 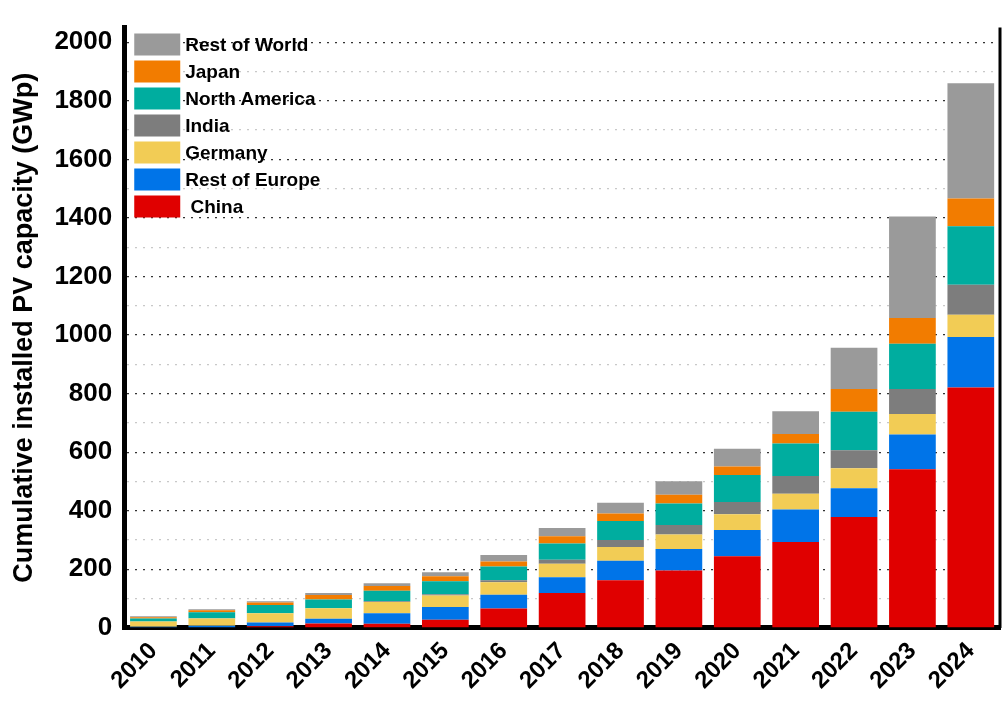 I want to click on y-tick-label: 1000, so click(x=83, y=333).